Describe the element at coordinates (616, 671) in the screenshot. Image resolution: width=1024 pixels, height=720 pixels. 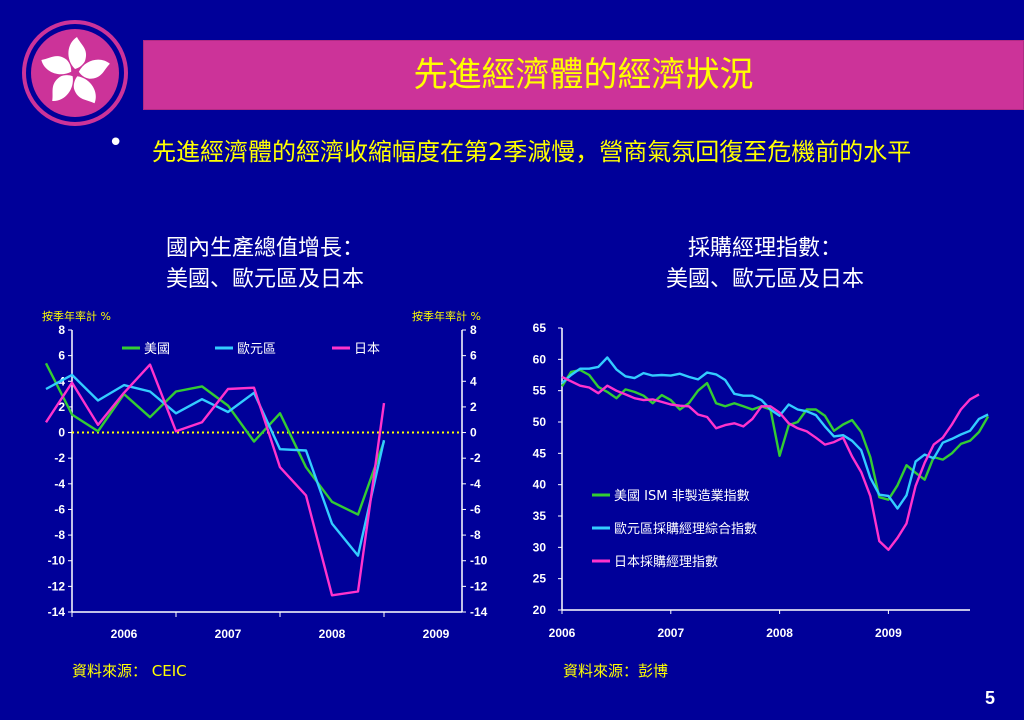
I see `right-chart-source: 資料來源：彭博` at that location.